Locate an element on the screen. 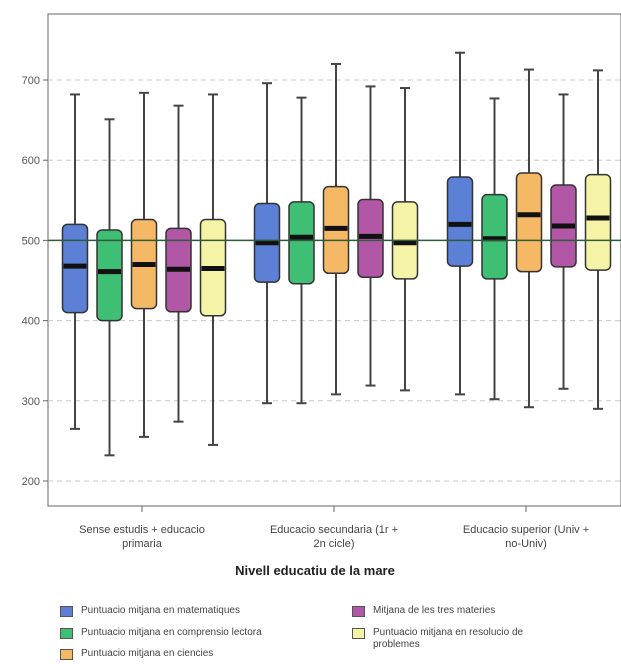  legend-label-2: Puntuacio mitjana en ciencies is located at coordinates (147, 653).